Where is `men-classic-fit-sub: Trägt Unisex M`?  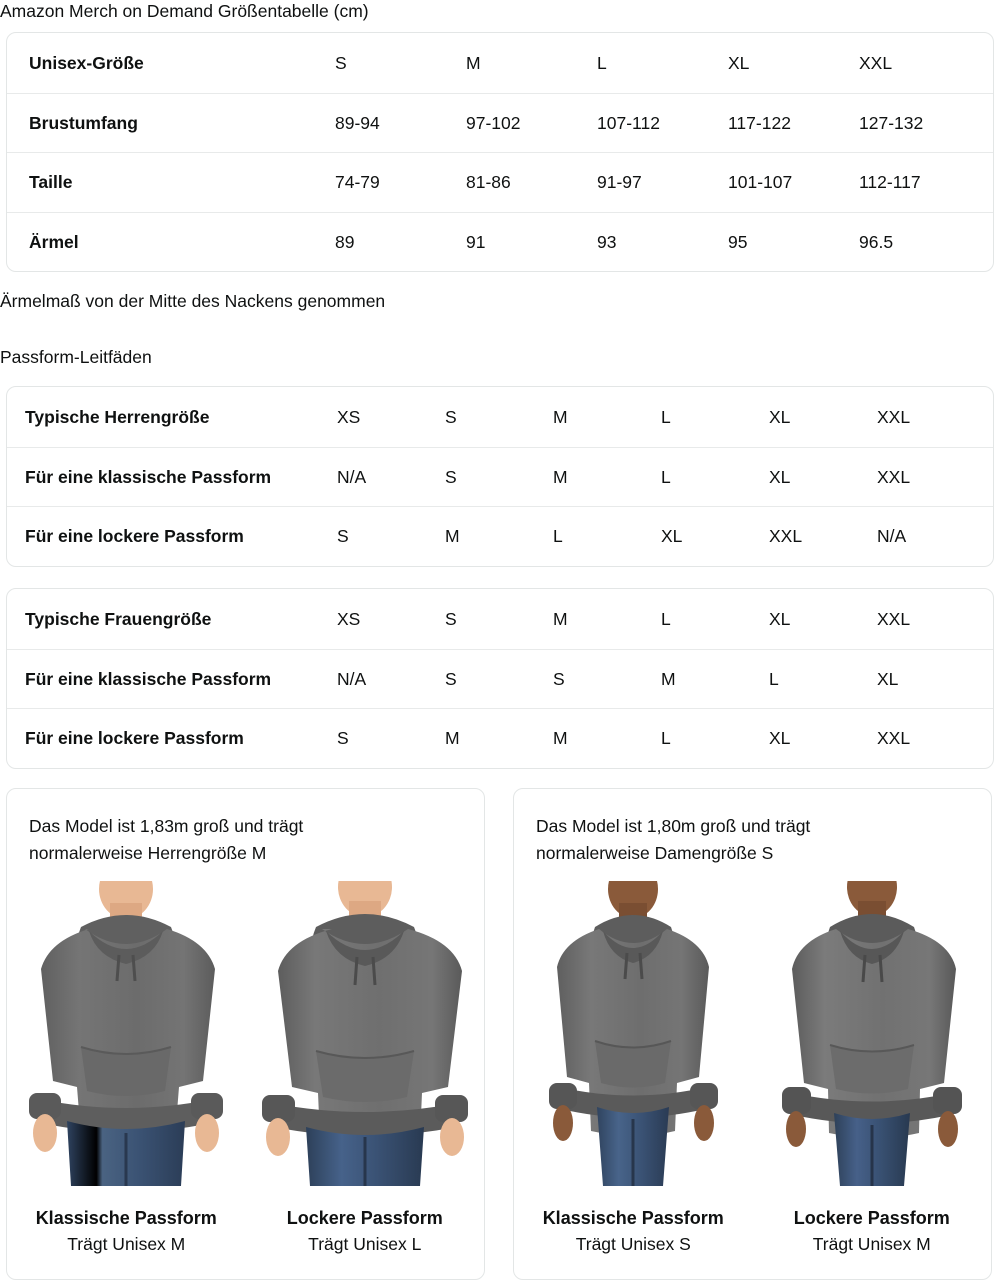
men-classic-fit-sub: Trägt Unisex M is located at coordinates (126, 1244).